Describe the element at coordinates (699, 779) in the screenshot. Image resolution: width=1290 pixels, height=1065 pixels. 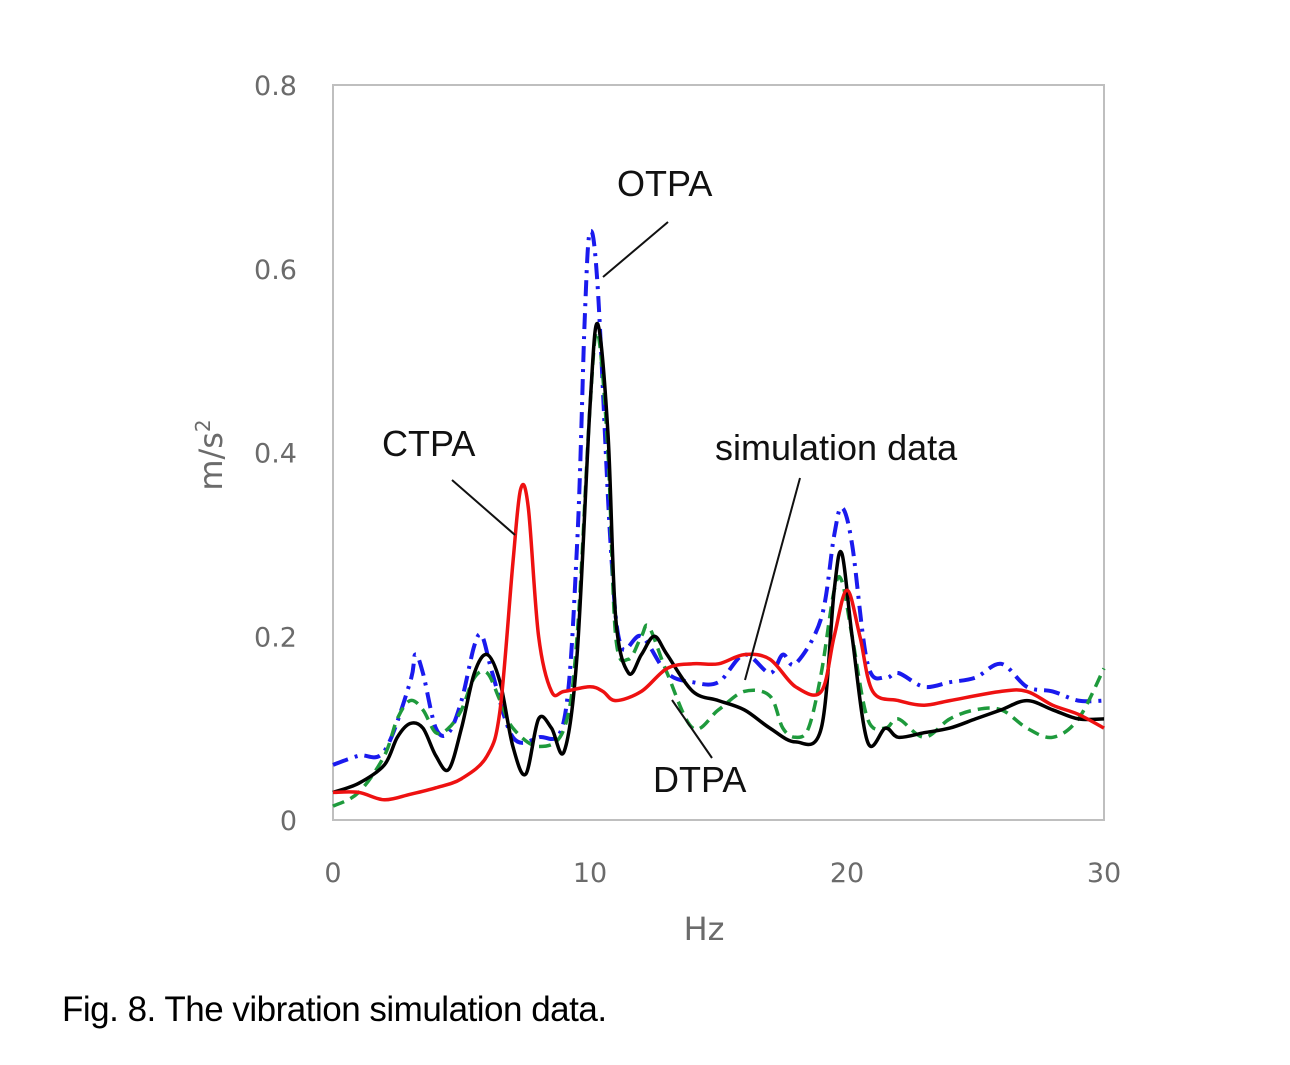
I see `annotation-dtpa: DTPA` at that location.